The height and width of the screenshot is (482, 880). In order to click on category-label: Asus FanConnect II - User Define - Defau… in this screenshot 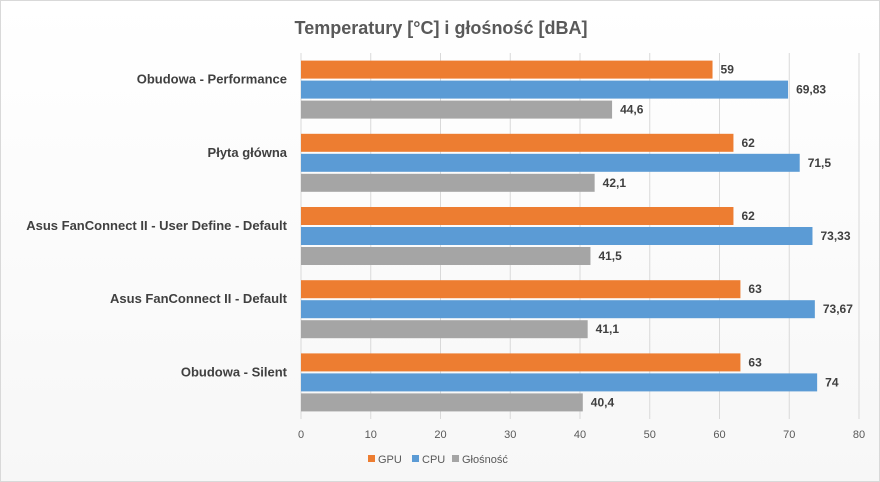, I will do `click(156, 225)`.